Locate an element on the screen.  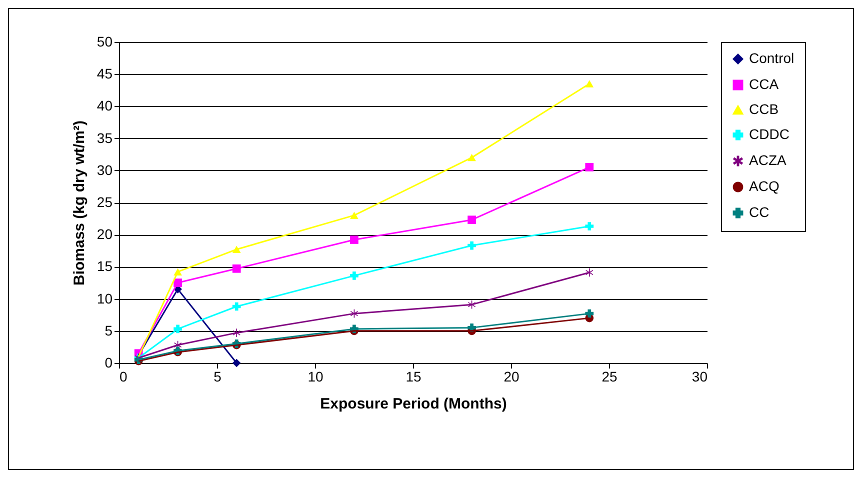
y-tick-label: 15 is located at coordinates (104, 266).